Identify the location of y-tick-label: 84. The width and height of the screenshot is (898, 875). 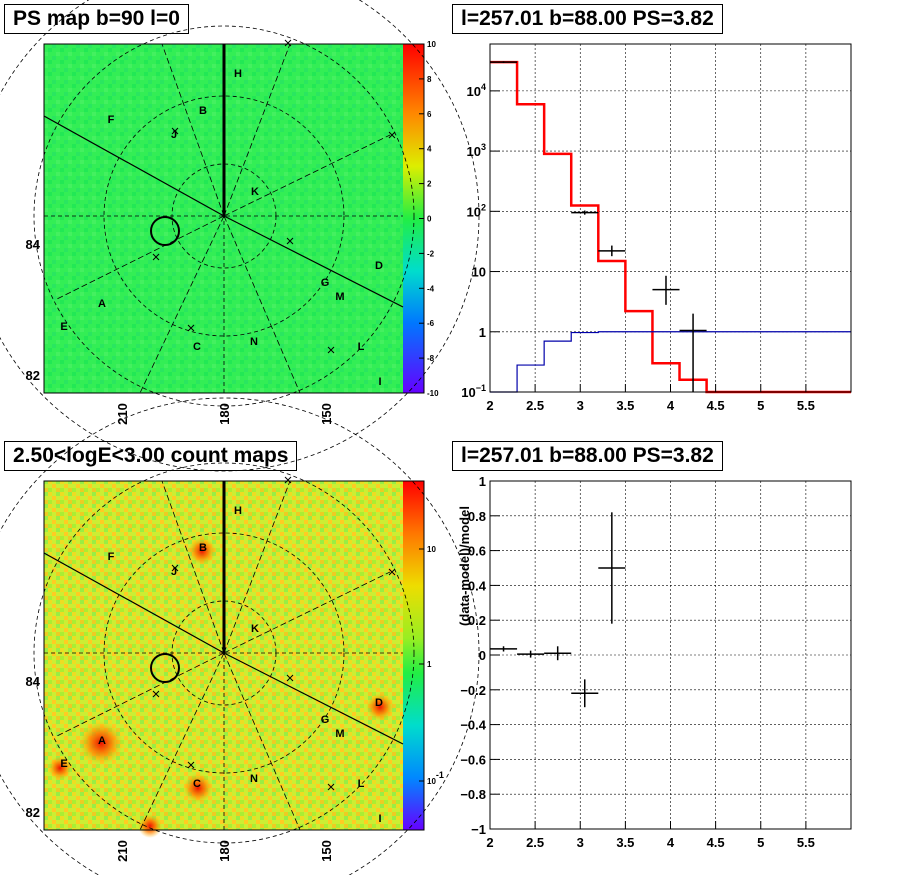
(33, 244).